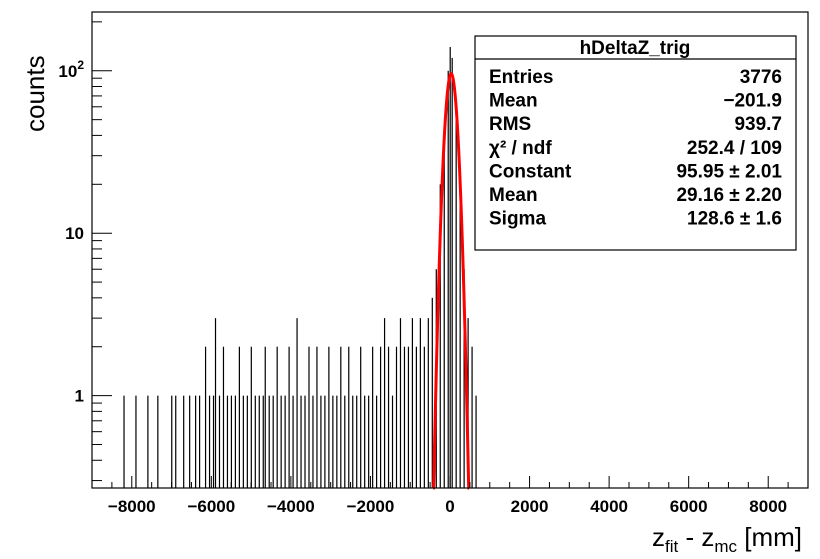 Image resolution: width=820 pixels, height=559 pixels. Describe the element at coordinates (211, 506) in the screenshot. I see `x-tick-label: −6000` at that location.